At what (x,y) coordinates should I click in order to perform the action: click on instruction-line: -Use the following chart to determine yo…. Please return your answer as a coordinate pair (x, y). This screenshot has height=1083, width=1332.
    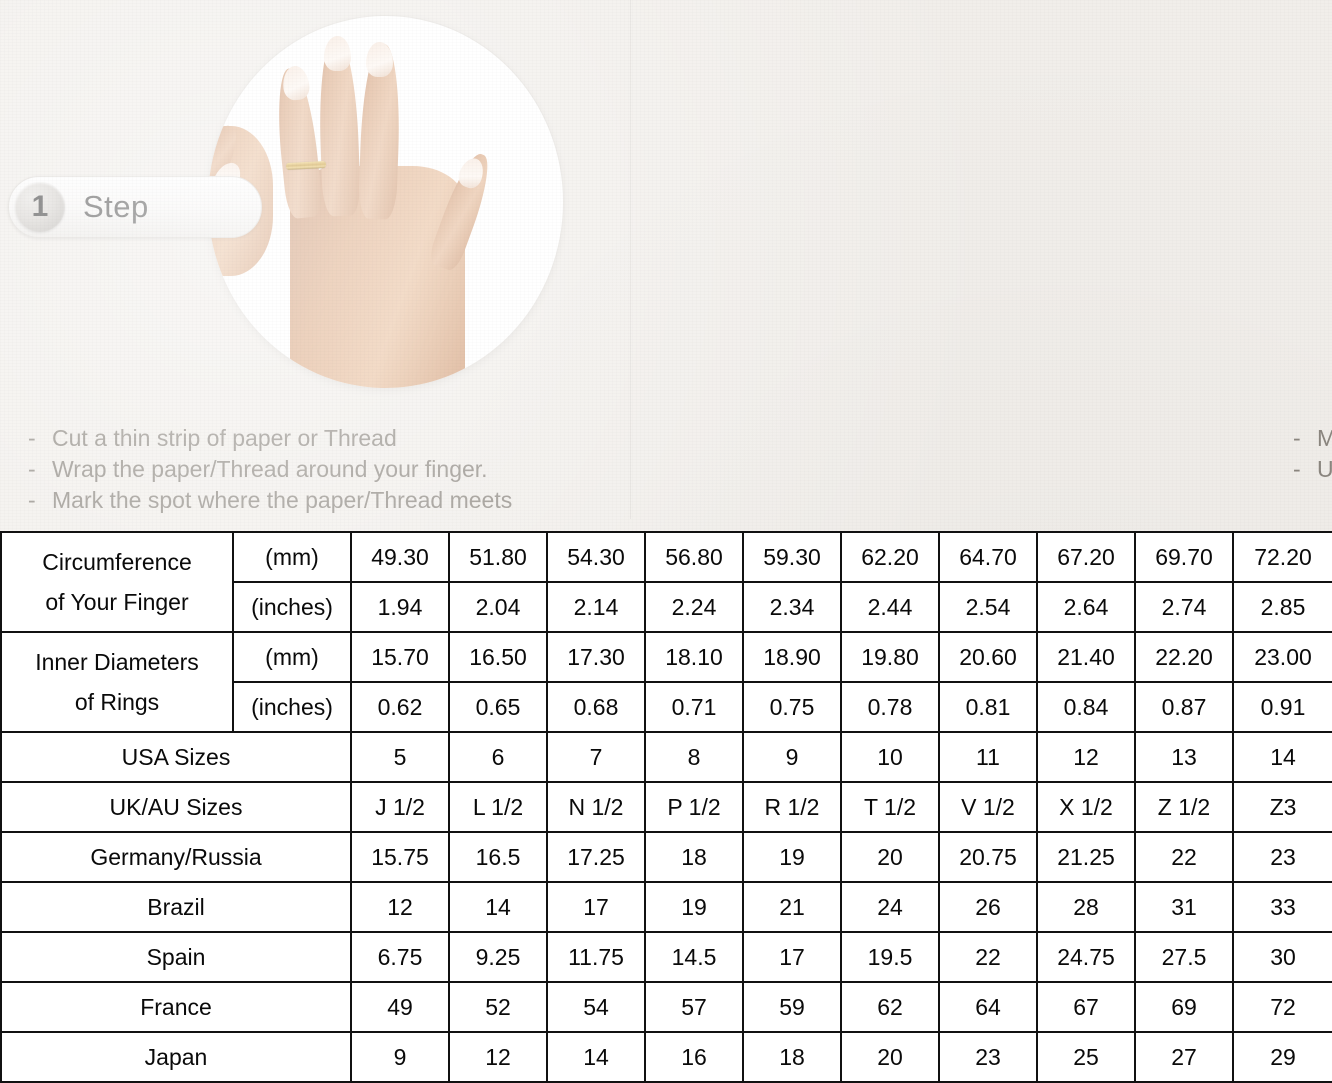
    Looking at the image, I should click on (1312, 469).